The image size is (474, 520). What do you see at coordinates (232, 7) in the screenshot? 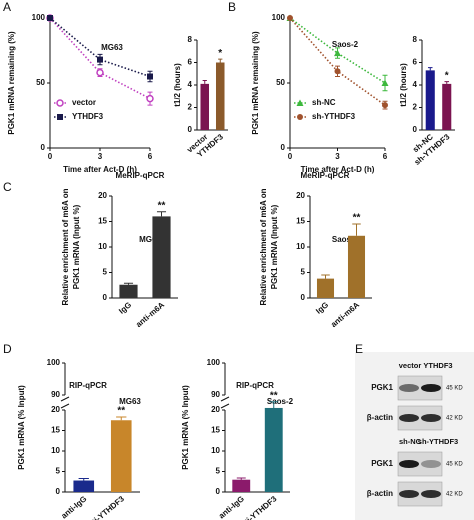
I see `panel-label: B` at bounding box center [232, 7].